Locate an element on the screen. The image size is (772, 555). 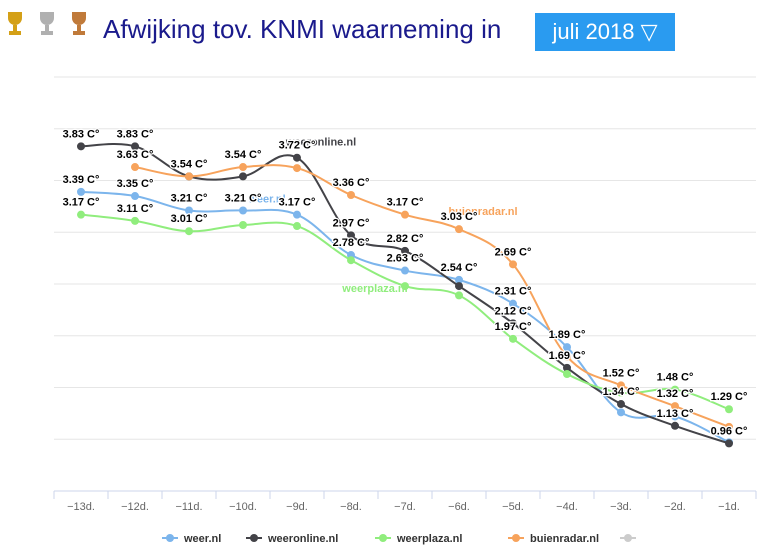
data-label: 2.63 C° is located at coordinates (405, 259).